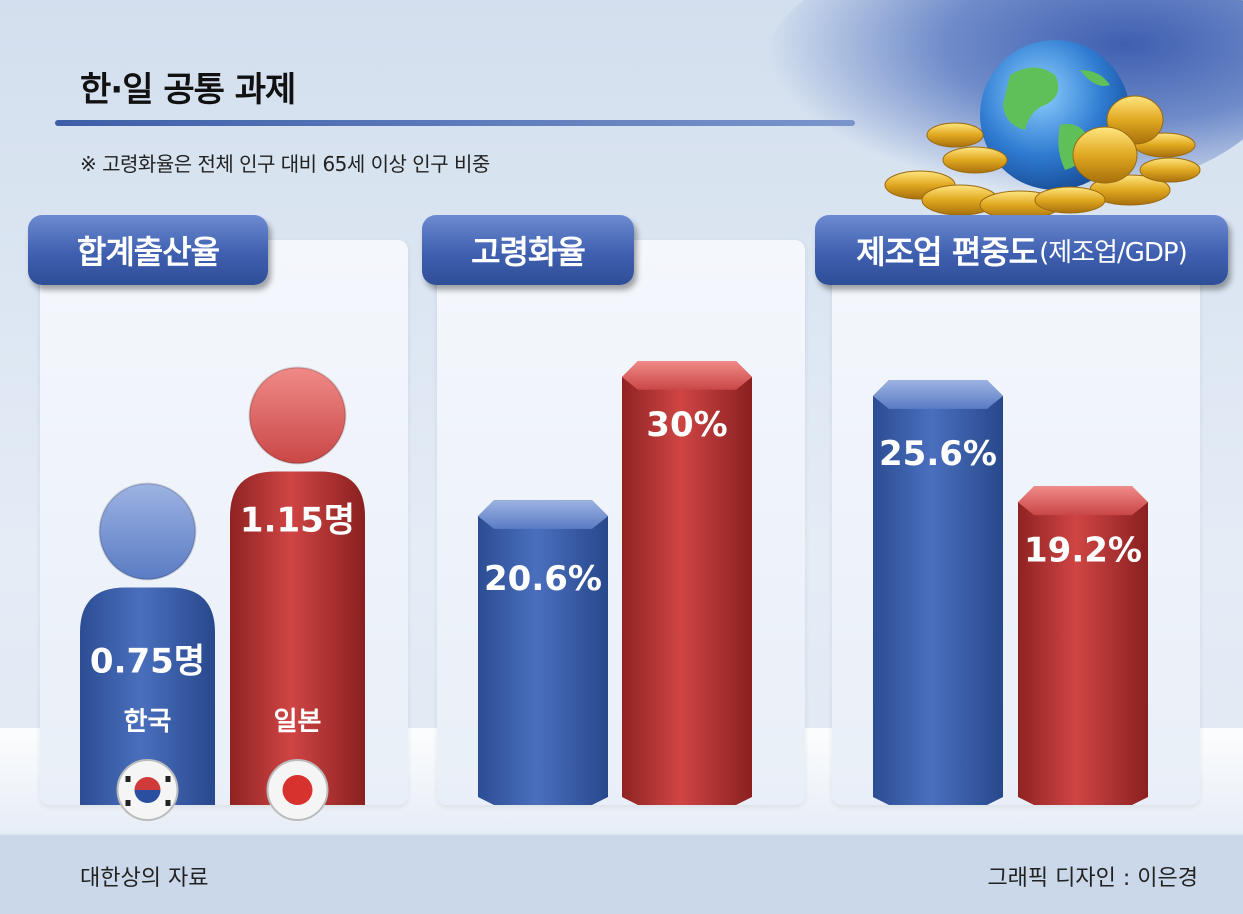 The height and width of the screenshot is (914, 1243). Describe the element at coordinates (543, 514) in the screenshot. I see `bar-aging-korea-cap` at that location.